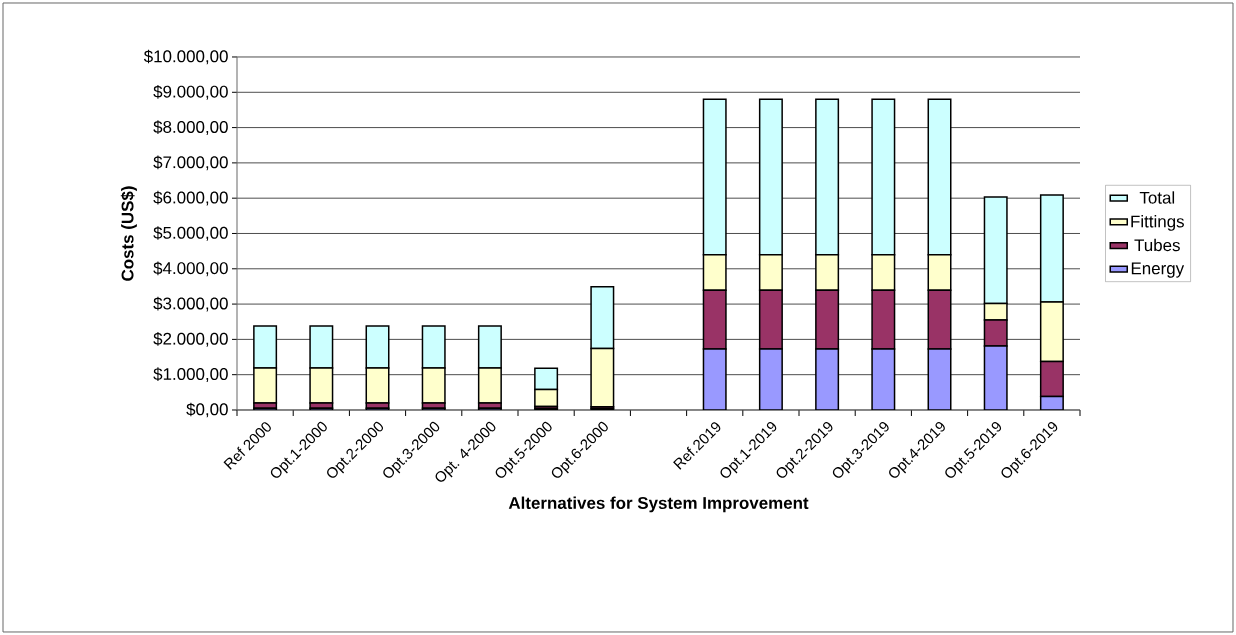 This screenshot has height=635, width=1236. I want to click on y-tick-label: $8.000,00, so click(190, 127).